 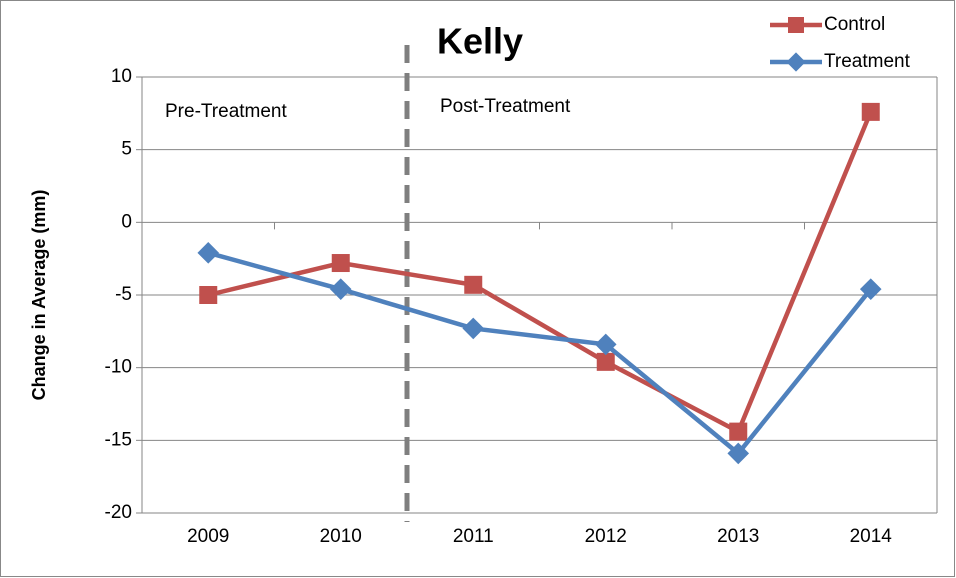 I want to click on x-tick-label: 2013, so click(x=738, y=536).